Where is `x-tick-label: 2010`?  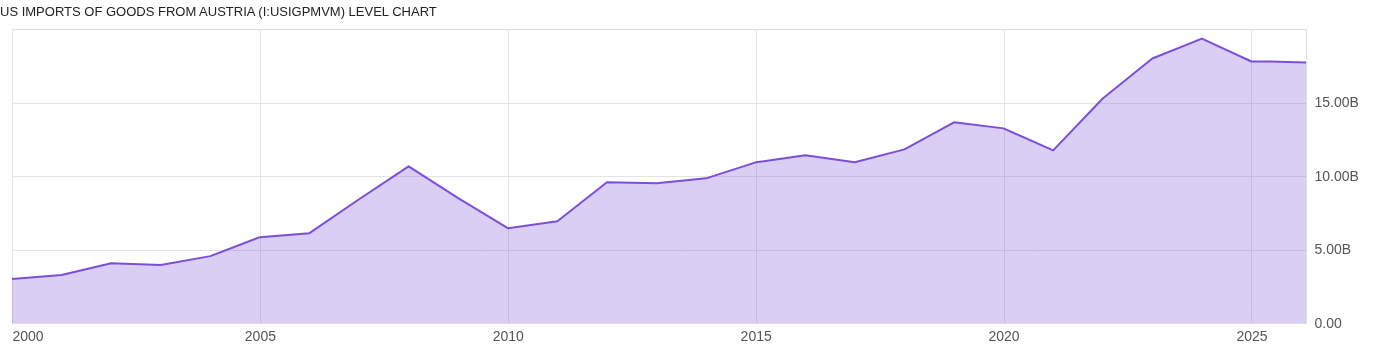 x-tick-label: 2010 is located at coordinates (508, 335).